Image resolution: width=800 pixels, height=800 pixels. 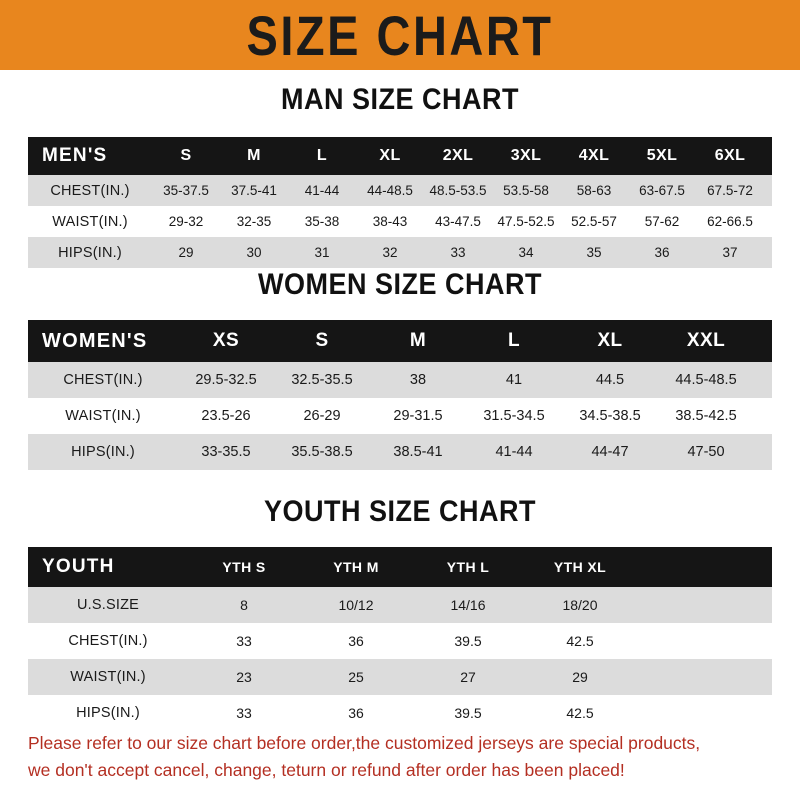 What do you see at coordinates (390, 155) in the screenshot?
I see `men-size-header: XL` at bounding box center [390, 155].